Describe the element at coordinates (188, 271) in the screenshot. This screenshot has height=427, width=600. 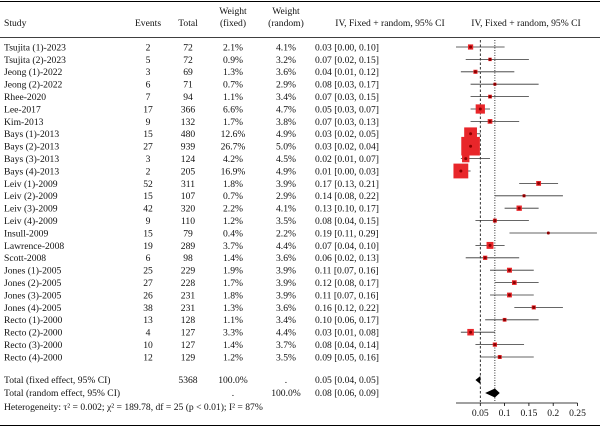
I see `study-total: 229` at that location.